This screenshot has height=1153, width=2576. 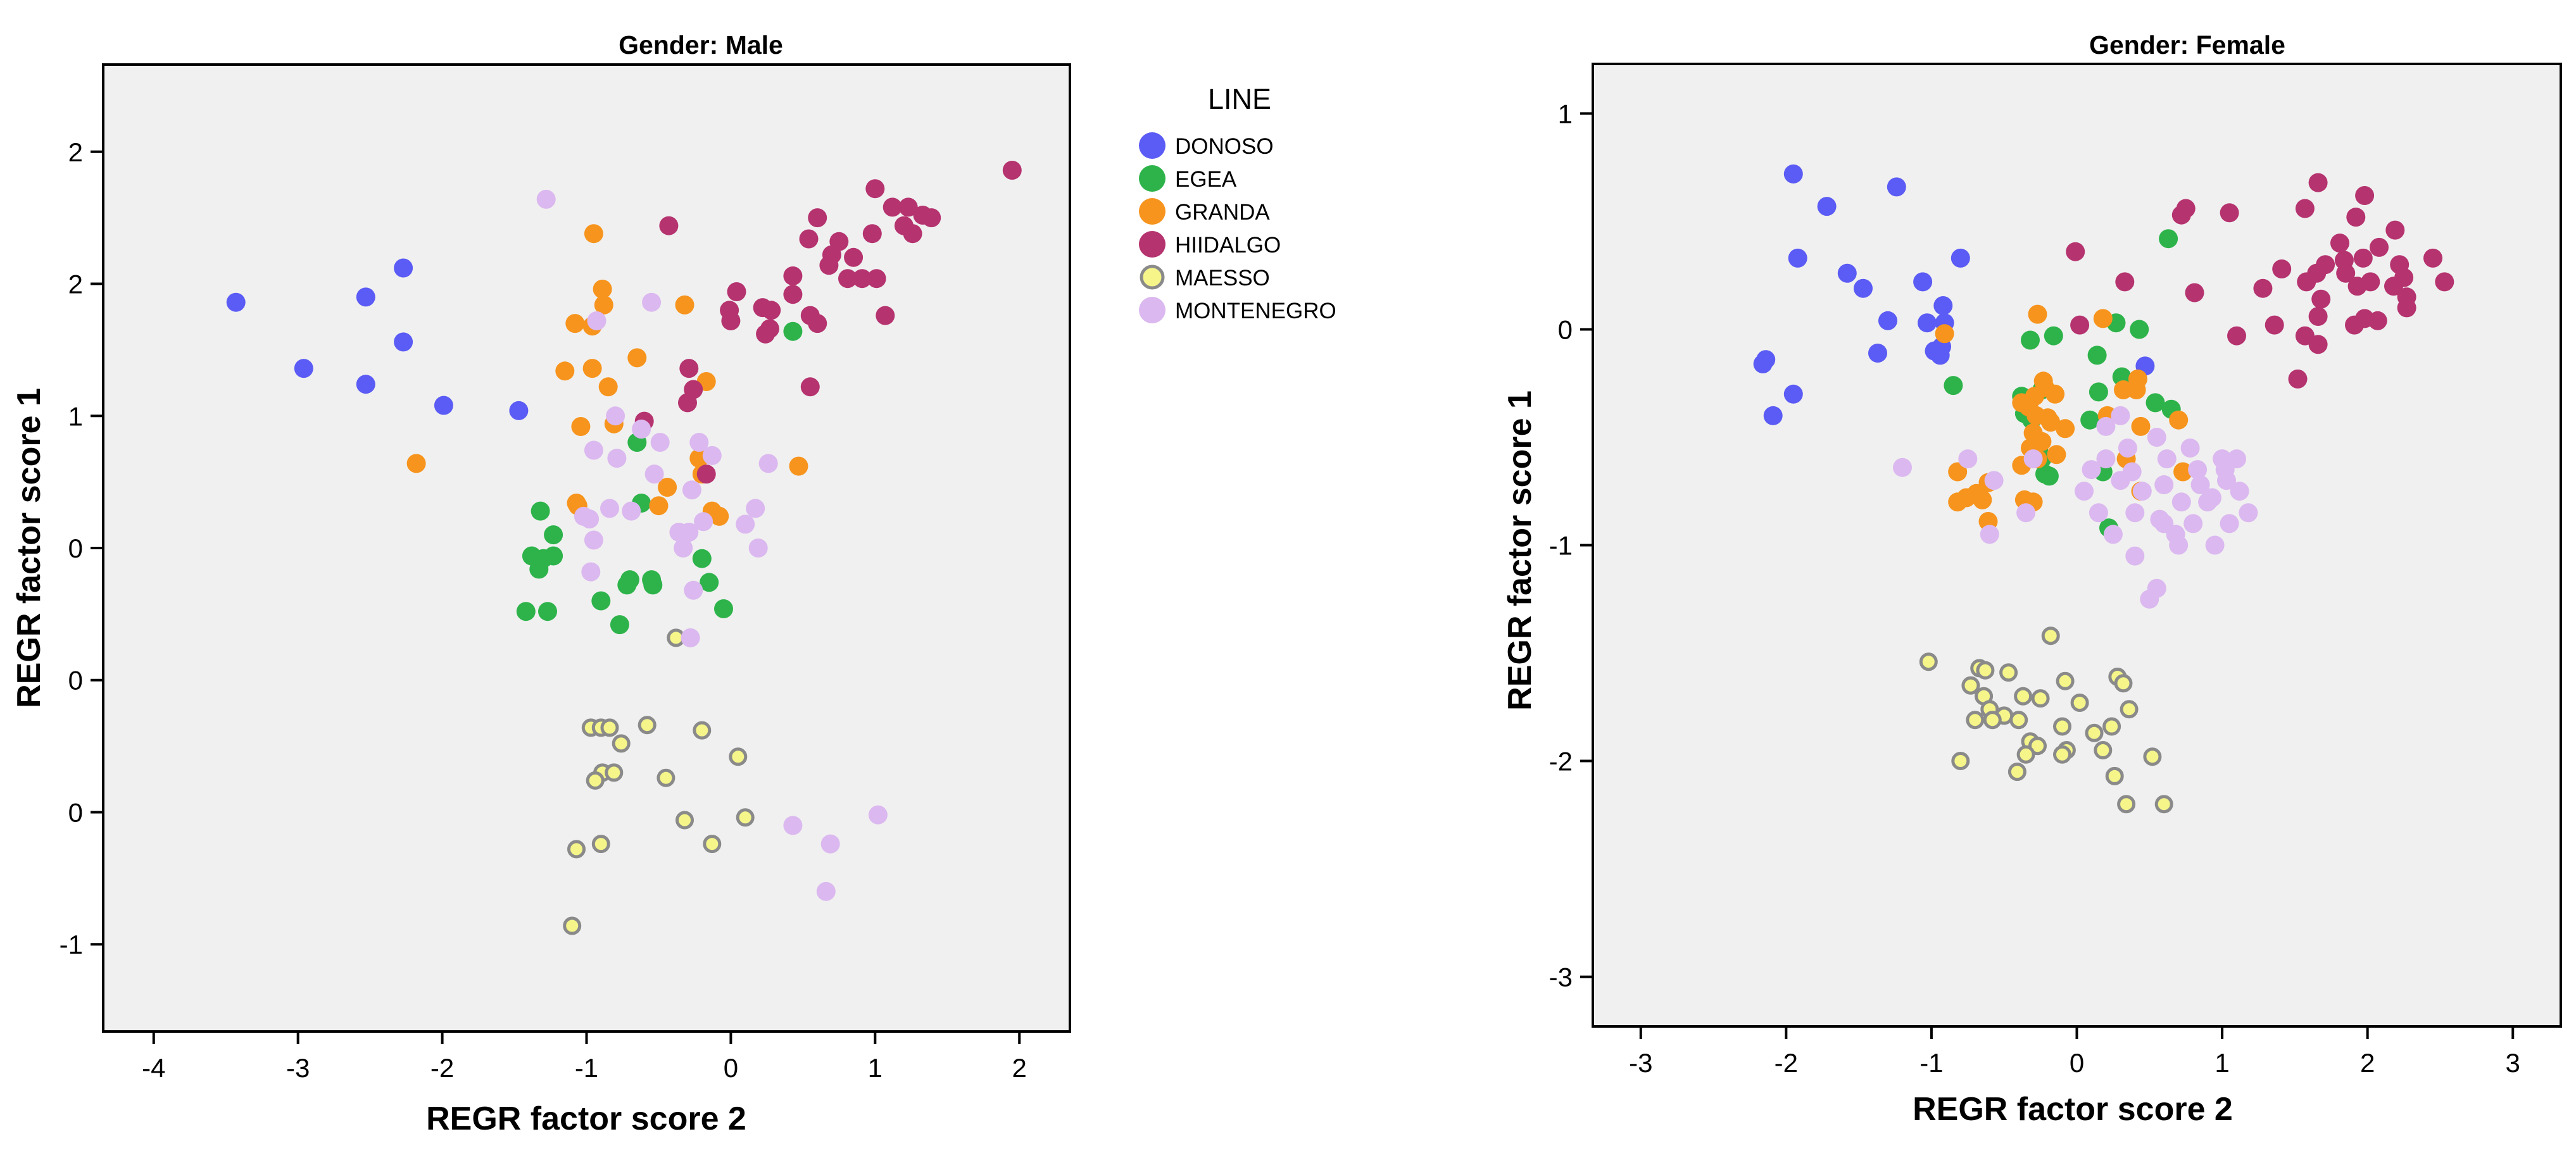 What do you see at coordinates (2074, 1052) in the screenshot?
I see `x-axis-female: -3 -2 -1 0 1 2 3` at bounding box center [2074, 1052].